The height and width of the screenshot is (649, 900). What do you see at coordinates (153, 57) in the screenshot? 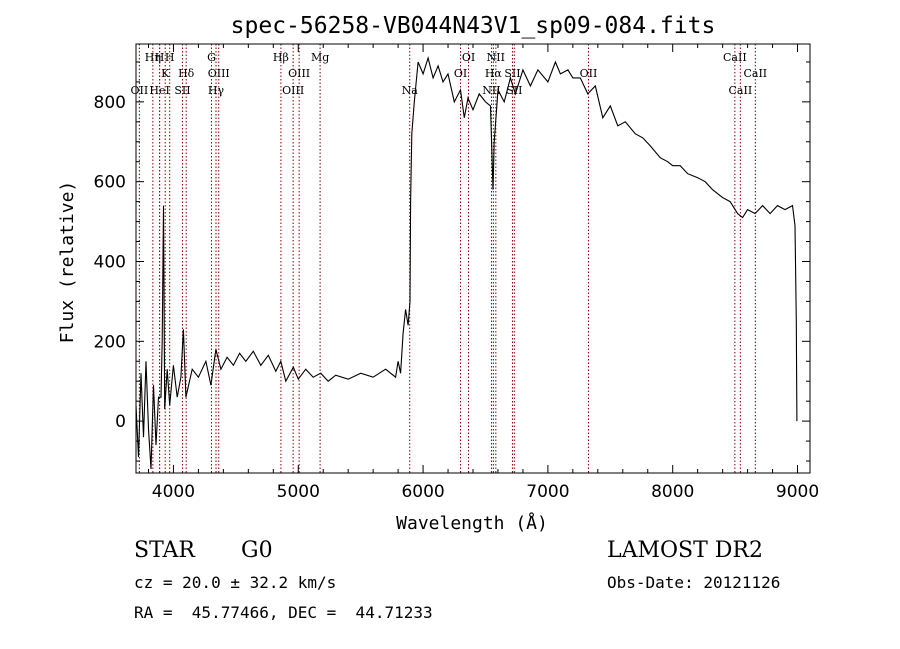
I see `spectral-line-label: Hη` at bounding box center [153, 57].